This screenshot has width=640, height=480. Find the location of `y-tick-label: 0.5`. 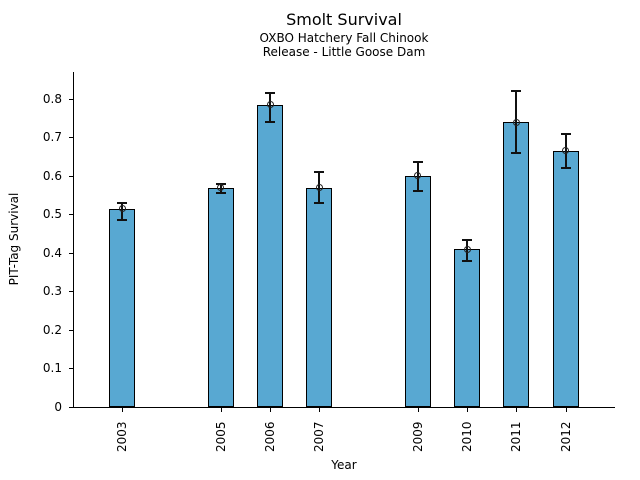

y-tick-label: 0.5 is located at coordinates (52, 214).